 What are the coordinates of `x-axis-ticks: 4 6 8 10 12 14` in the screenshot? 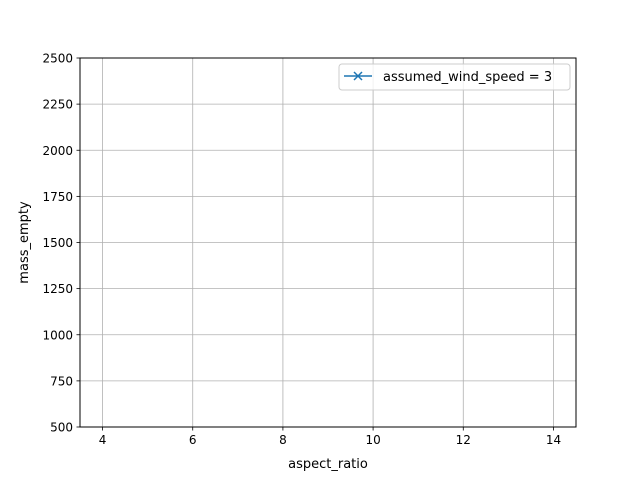 It's located at (330, 437).